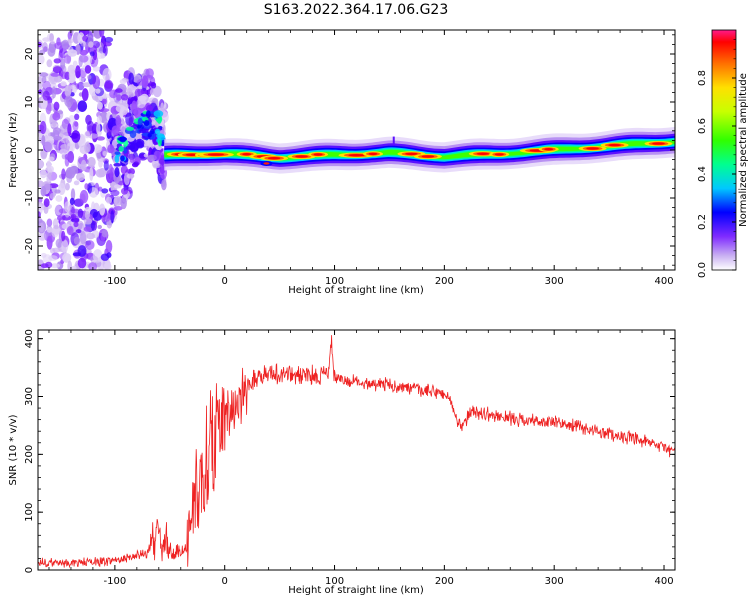  What do you see at coordinates (702, 222) in the screenshot?
I see `colorbar-tick-label: 0.2` at bounding box center [702, 222].